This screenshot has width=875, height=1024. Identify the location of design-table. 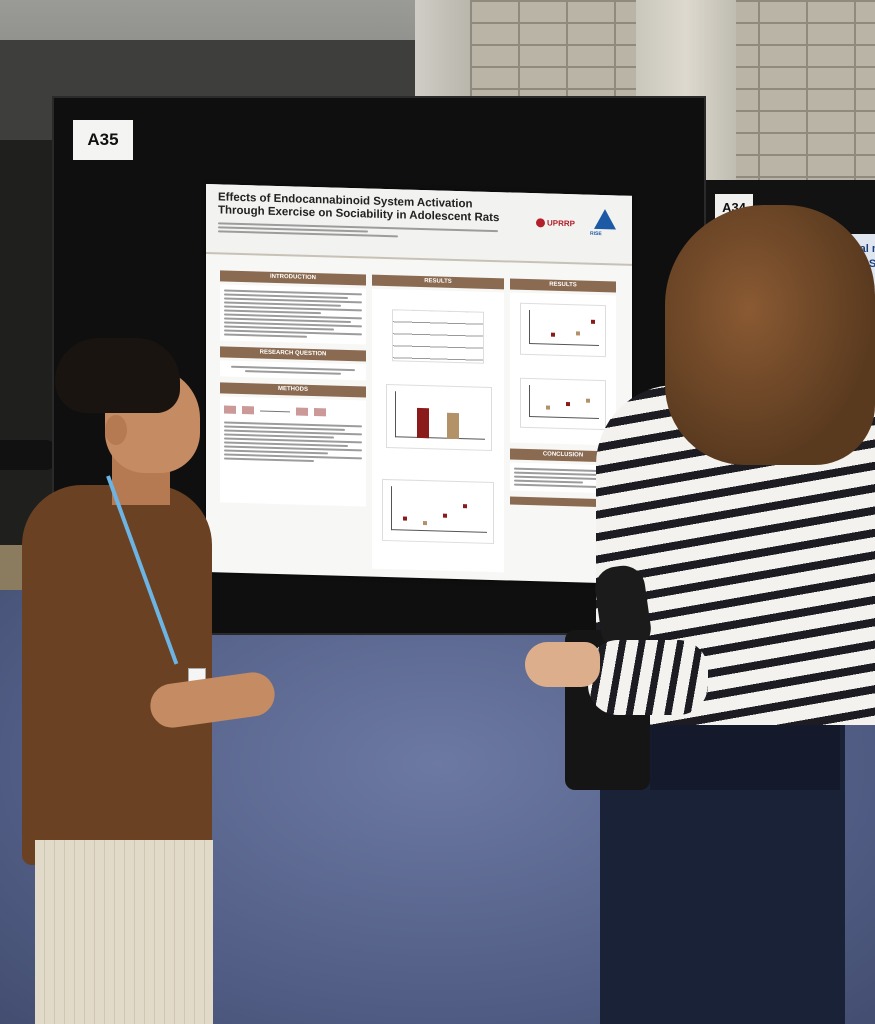
(438, 336).